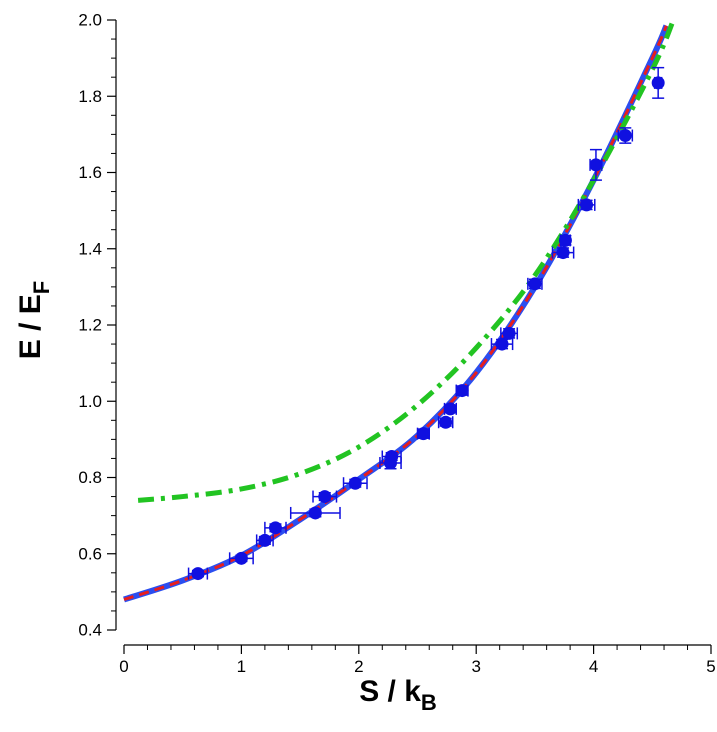 The image size is (717, 732). I want to click on y-tick-label: 1.6, so click(90, 172).